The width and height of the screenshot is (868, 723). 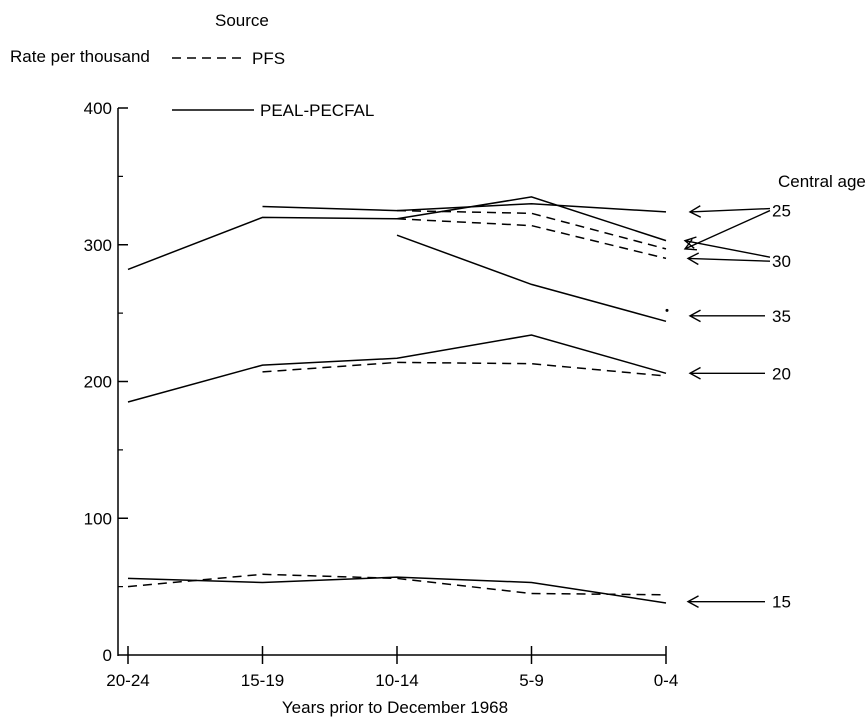 I want to click on legend-label-pfs: PFS, so click(x=268, y=58).